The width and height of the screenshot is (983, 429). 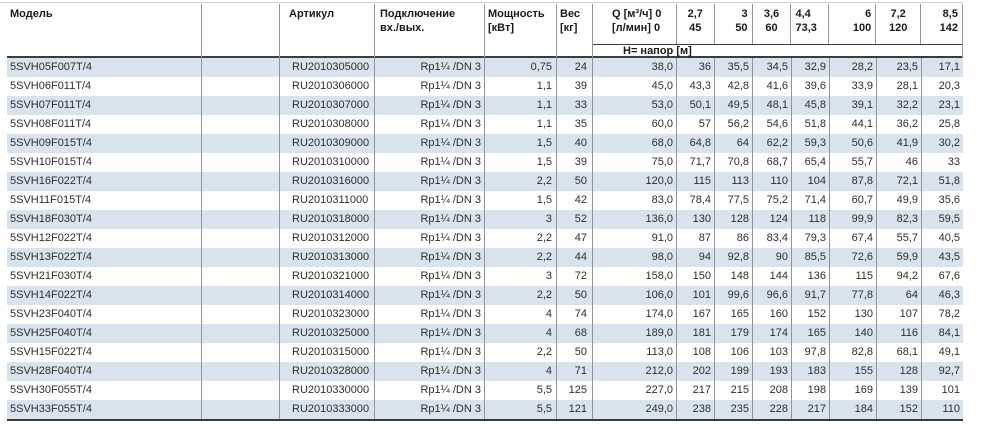 What do you see at coordinates (696, 67) in the screenshot?
I see `head-value-cell: 36` at bounding box center [696, 67].